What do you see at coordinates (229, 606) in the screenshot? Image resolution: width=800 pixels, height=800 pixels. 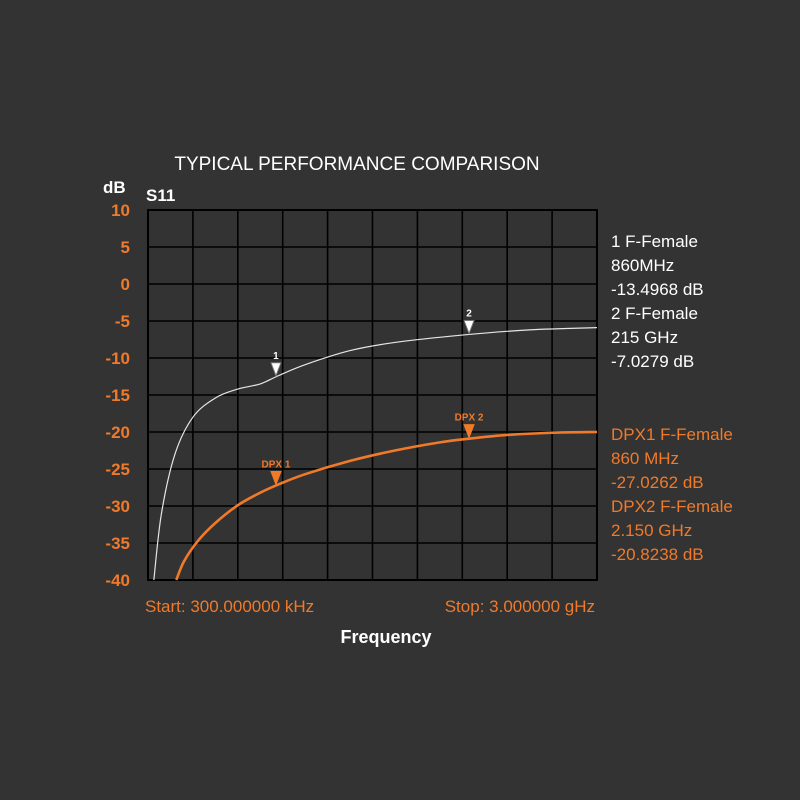 I see `x-start-label: Start: 300.000000 kHz` at bounding box center [229, 606].